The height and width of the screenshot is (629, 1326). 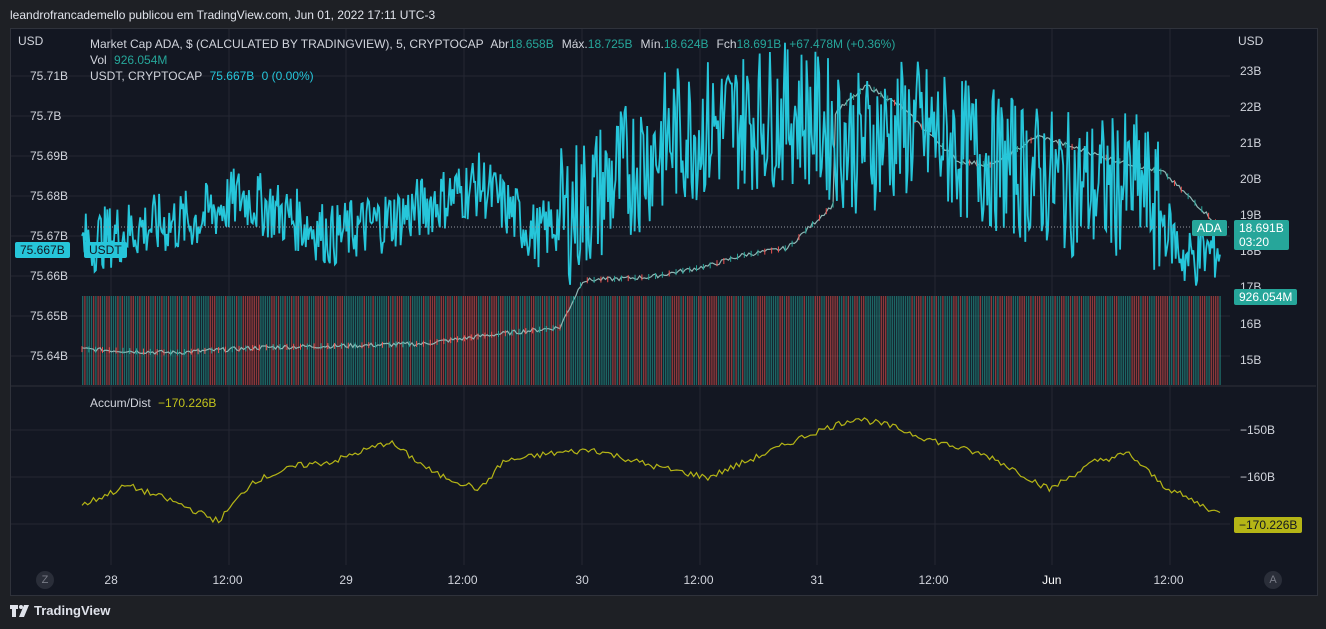 I want to click on volume-tag: 926.054M, so click(x=1266, y=297).